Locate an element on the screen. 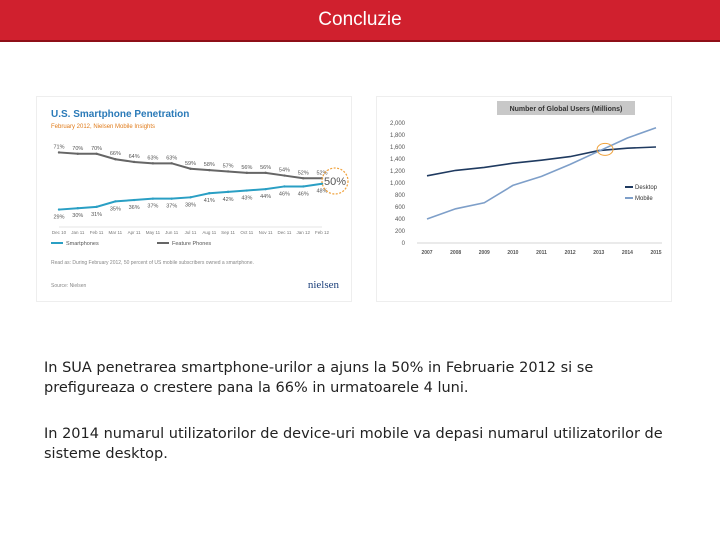  slide-title-bar: Concluzie is located at coordinates (360, 21).